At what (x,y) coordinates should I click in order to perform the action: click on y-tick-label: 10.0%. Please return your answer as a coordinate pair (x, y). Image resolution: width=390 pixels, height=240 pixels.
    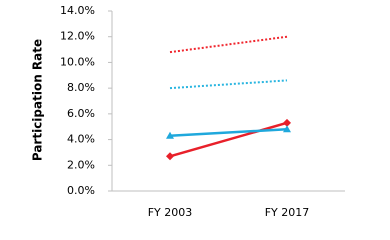
    Looking at the image, I should click on (77, 61).